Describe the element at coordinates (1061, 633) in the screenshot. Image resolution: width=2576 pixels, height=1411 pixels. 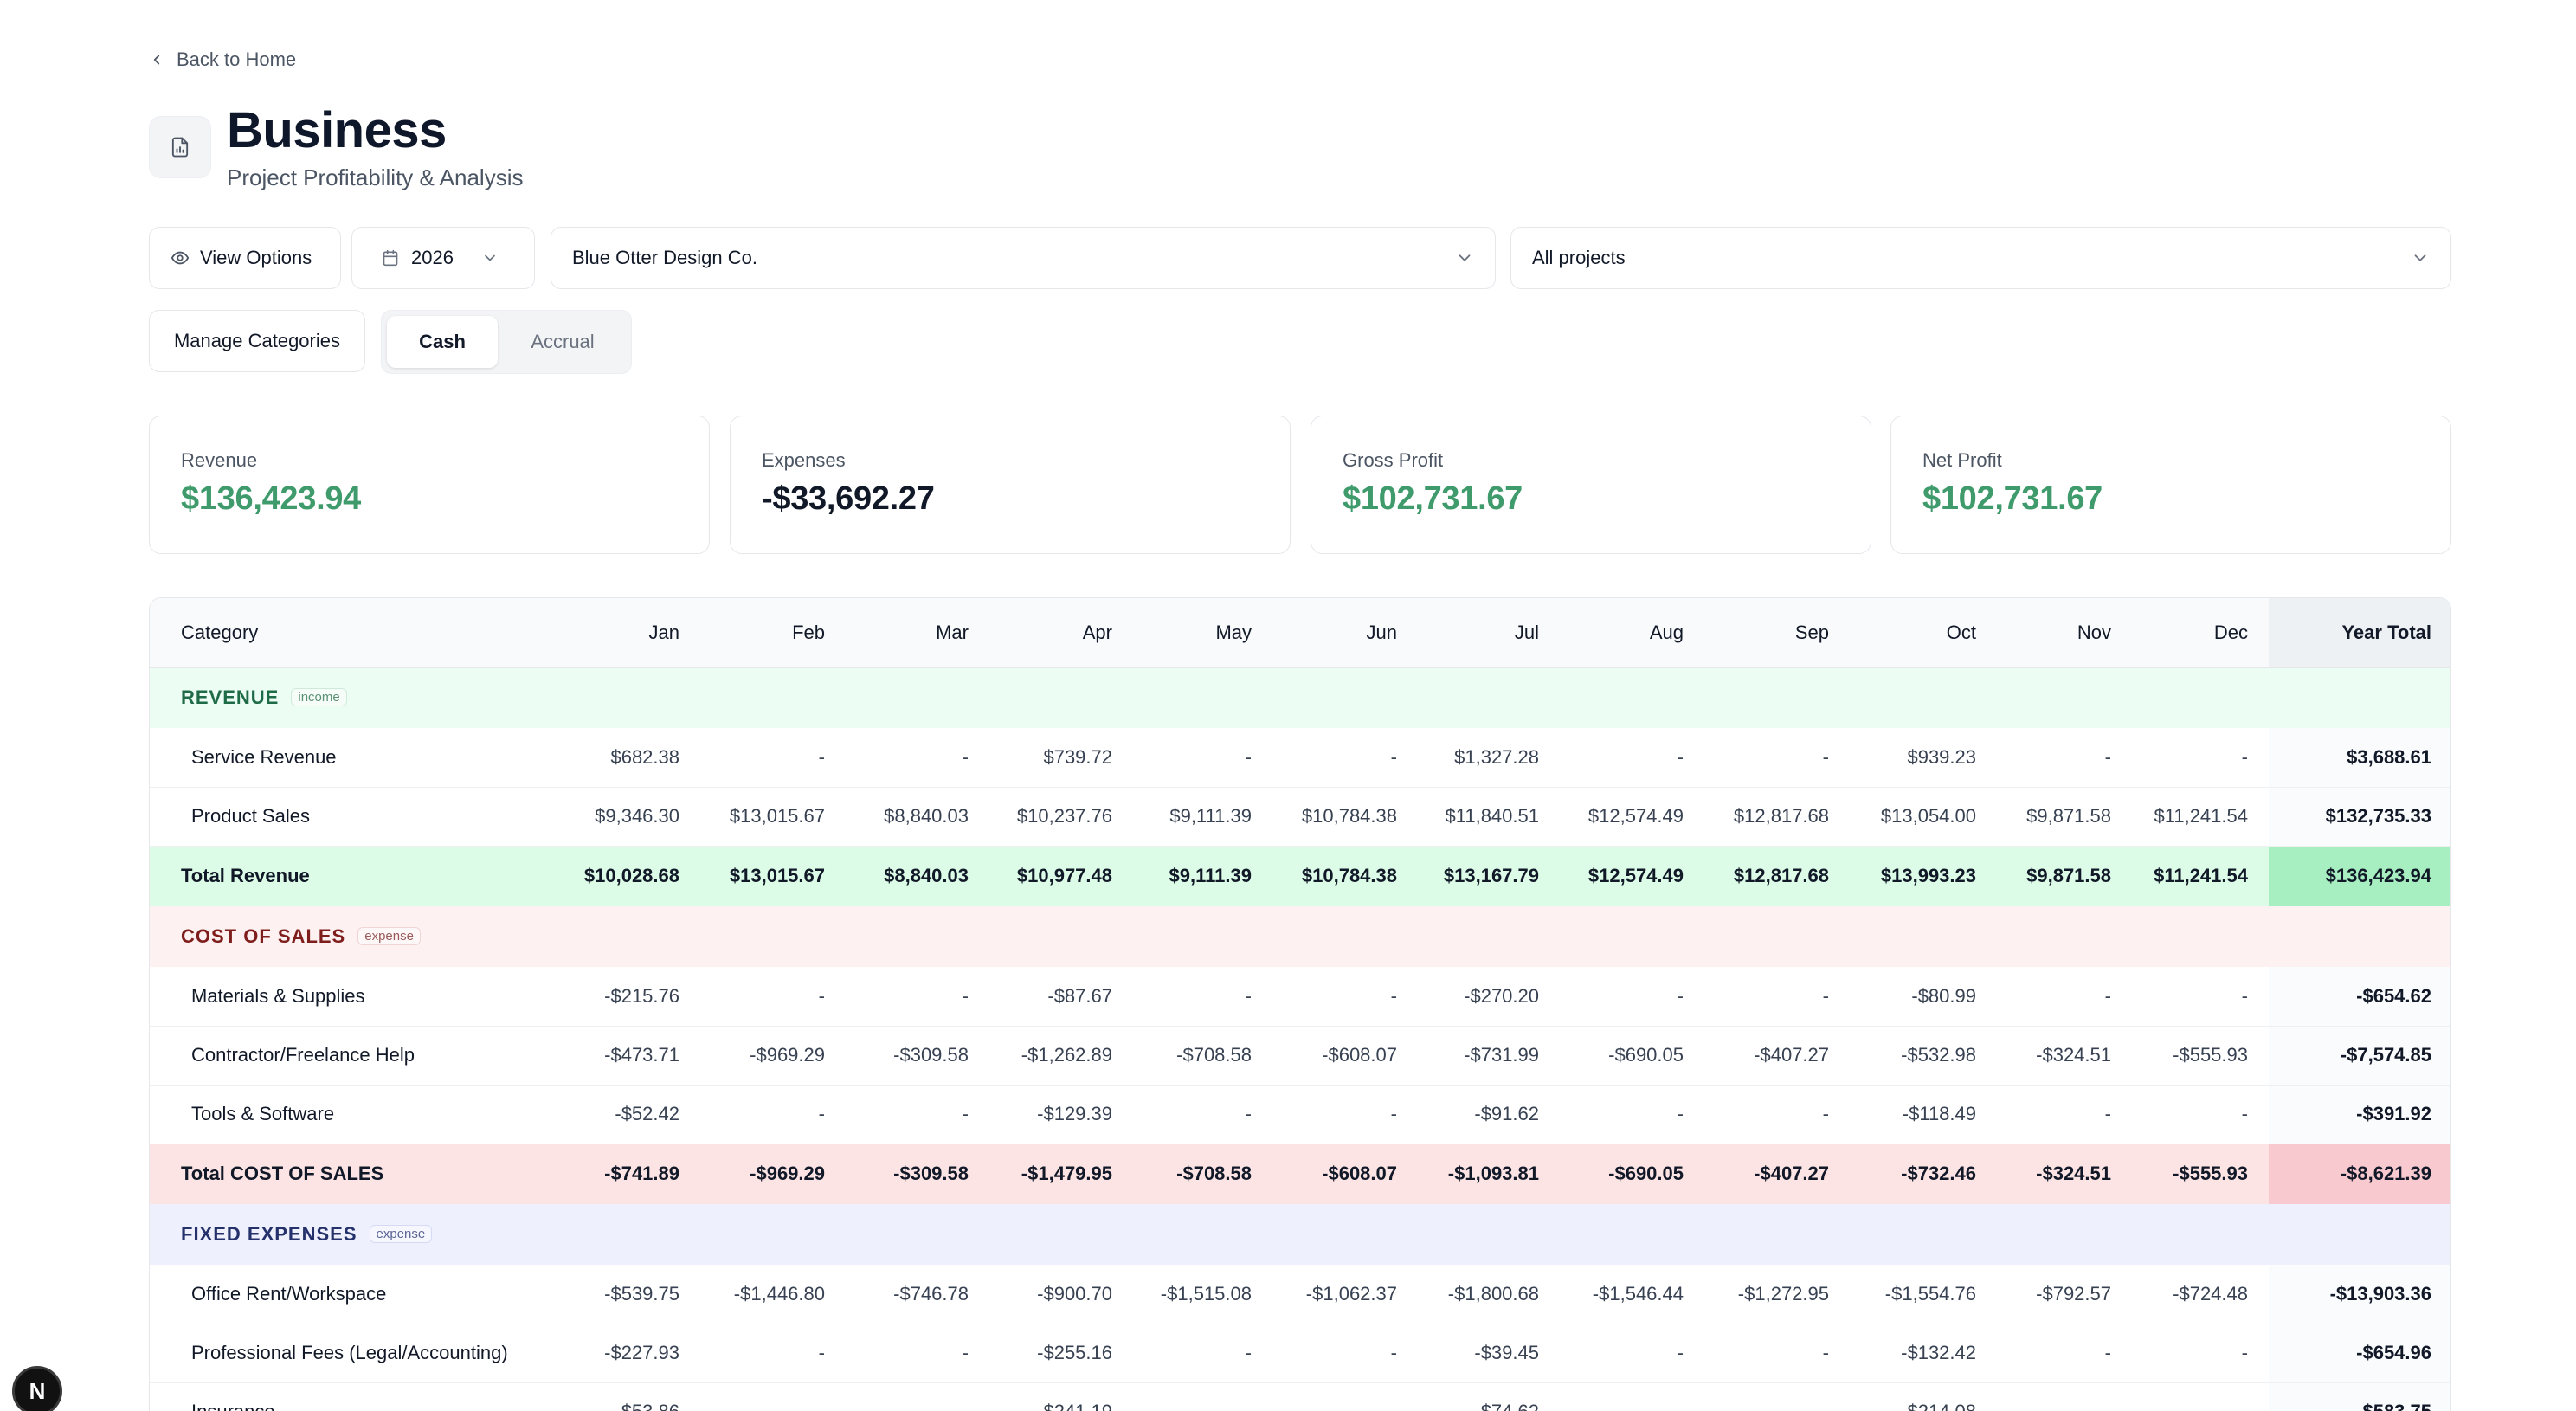
I see `column-header-month: Apr` at that location.